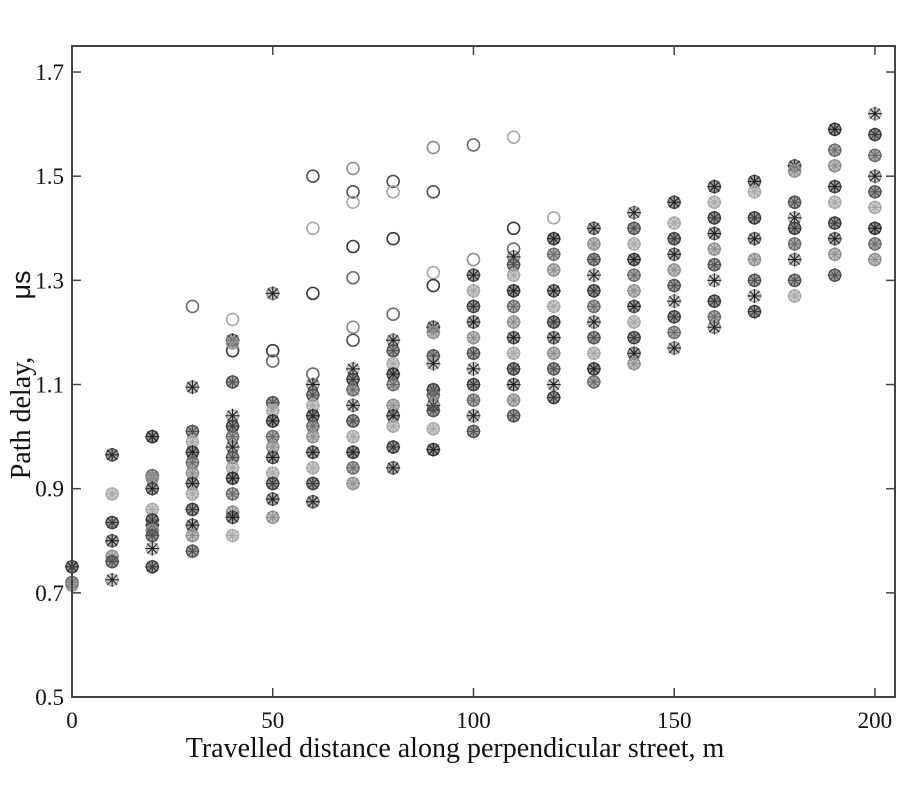 This screenshot has width=900, height=800. I want to click on y-tick-label: 0.7, so click(49, 593).